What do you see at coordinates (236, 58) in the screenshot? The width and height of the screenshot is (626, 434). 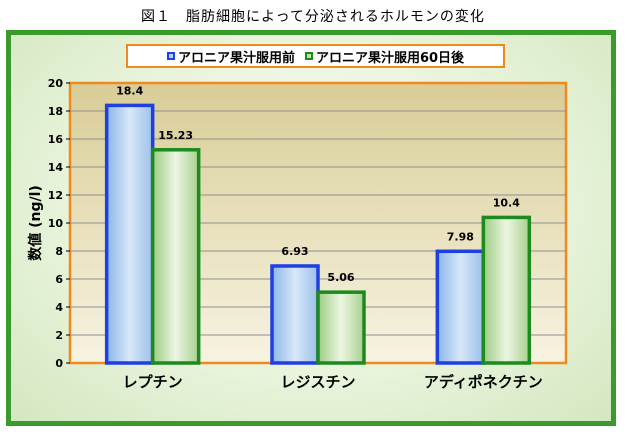 I see `legend-label-before: アロニア果汁服用前` at bounding box center [236, 58].